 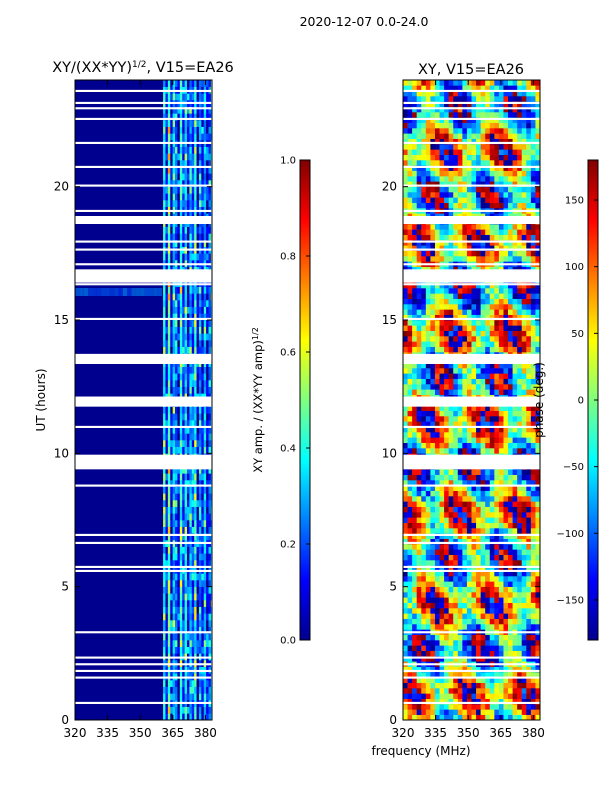 I want to click on colorbar-1-tick-label: 0.2, so click(x=288, y=545).